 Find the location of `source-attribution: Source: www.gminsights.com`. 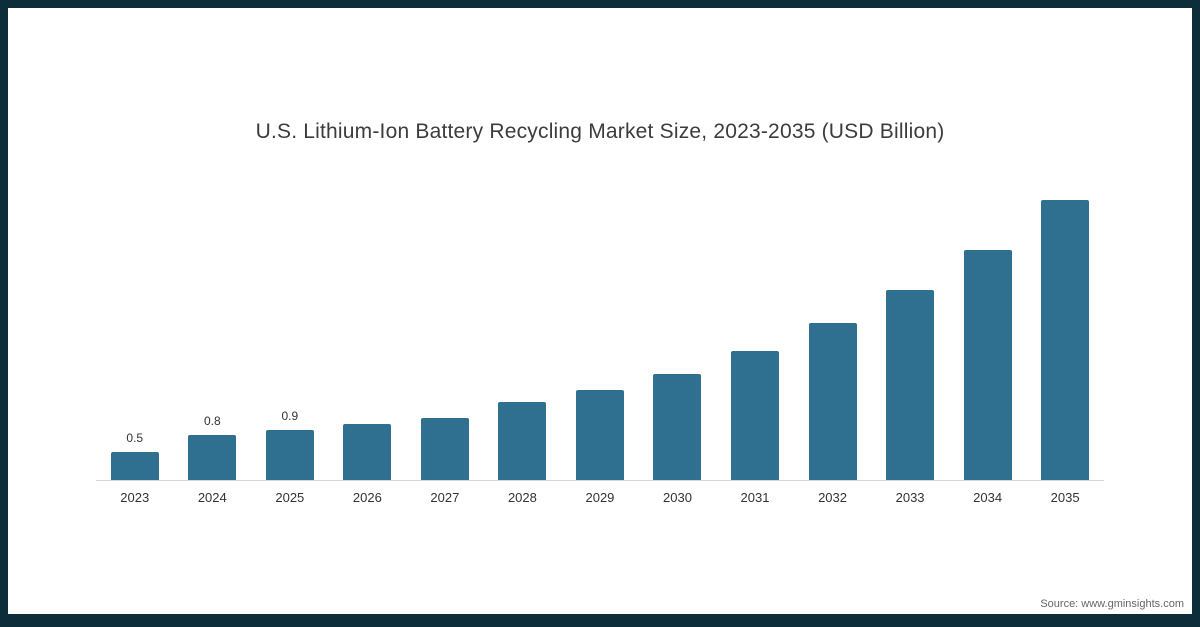

source-attribution: Source: www.gminsights.com is located at coordinates (1112, 604).